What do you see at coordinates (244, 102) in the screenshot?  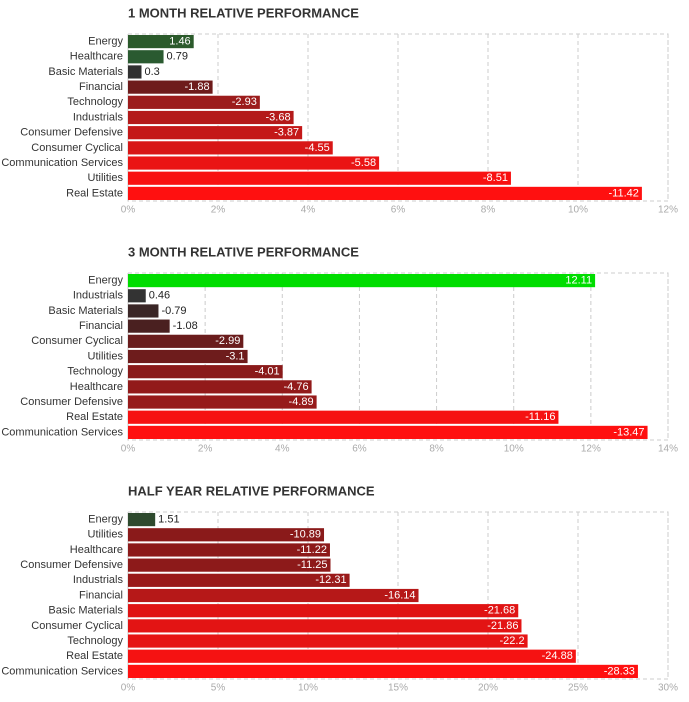 I see `value-label: -2.93` at bounding box center [244, 102].